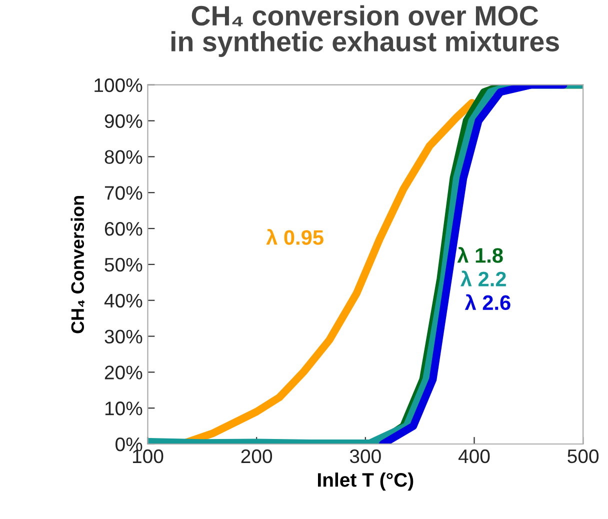  Describe the element at coordinates (123, 373) in the screenshot. I see `y-tick-label: 20%` at that location.